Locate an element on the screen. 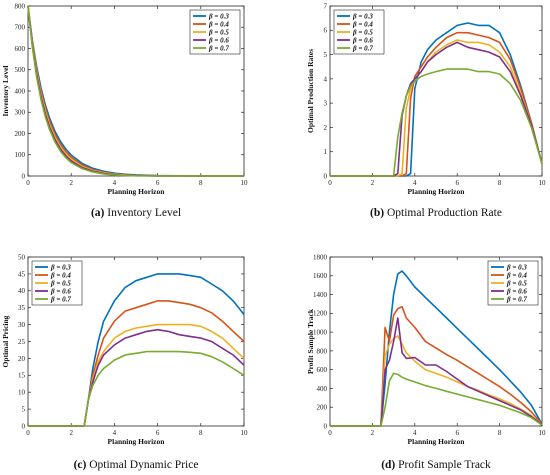 The image size is (550, 475). y-tick-label: 100 is located at coordinates (20, 155).